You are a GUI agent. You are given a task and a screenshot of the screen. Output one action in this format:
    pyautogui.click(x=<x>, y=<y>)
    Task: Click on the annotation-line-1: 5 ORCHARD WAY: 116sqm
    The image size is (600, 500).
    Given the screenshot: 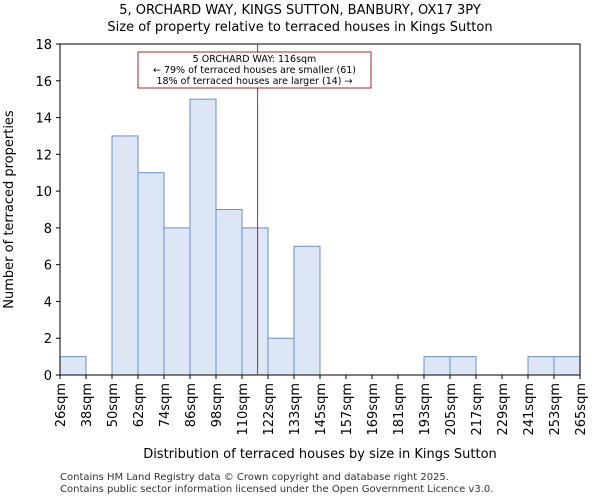 What is the action you would take?
    pyautogui.click(x=255, y=59)
    